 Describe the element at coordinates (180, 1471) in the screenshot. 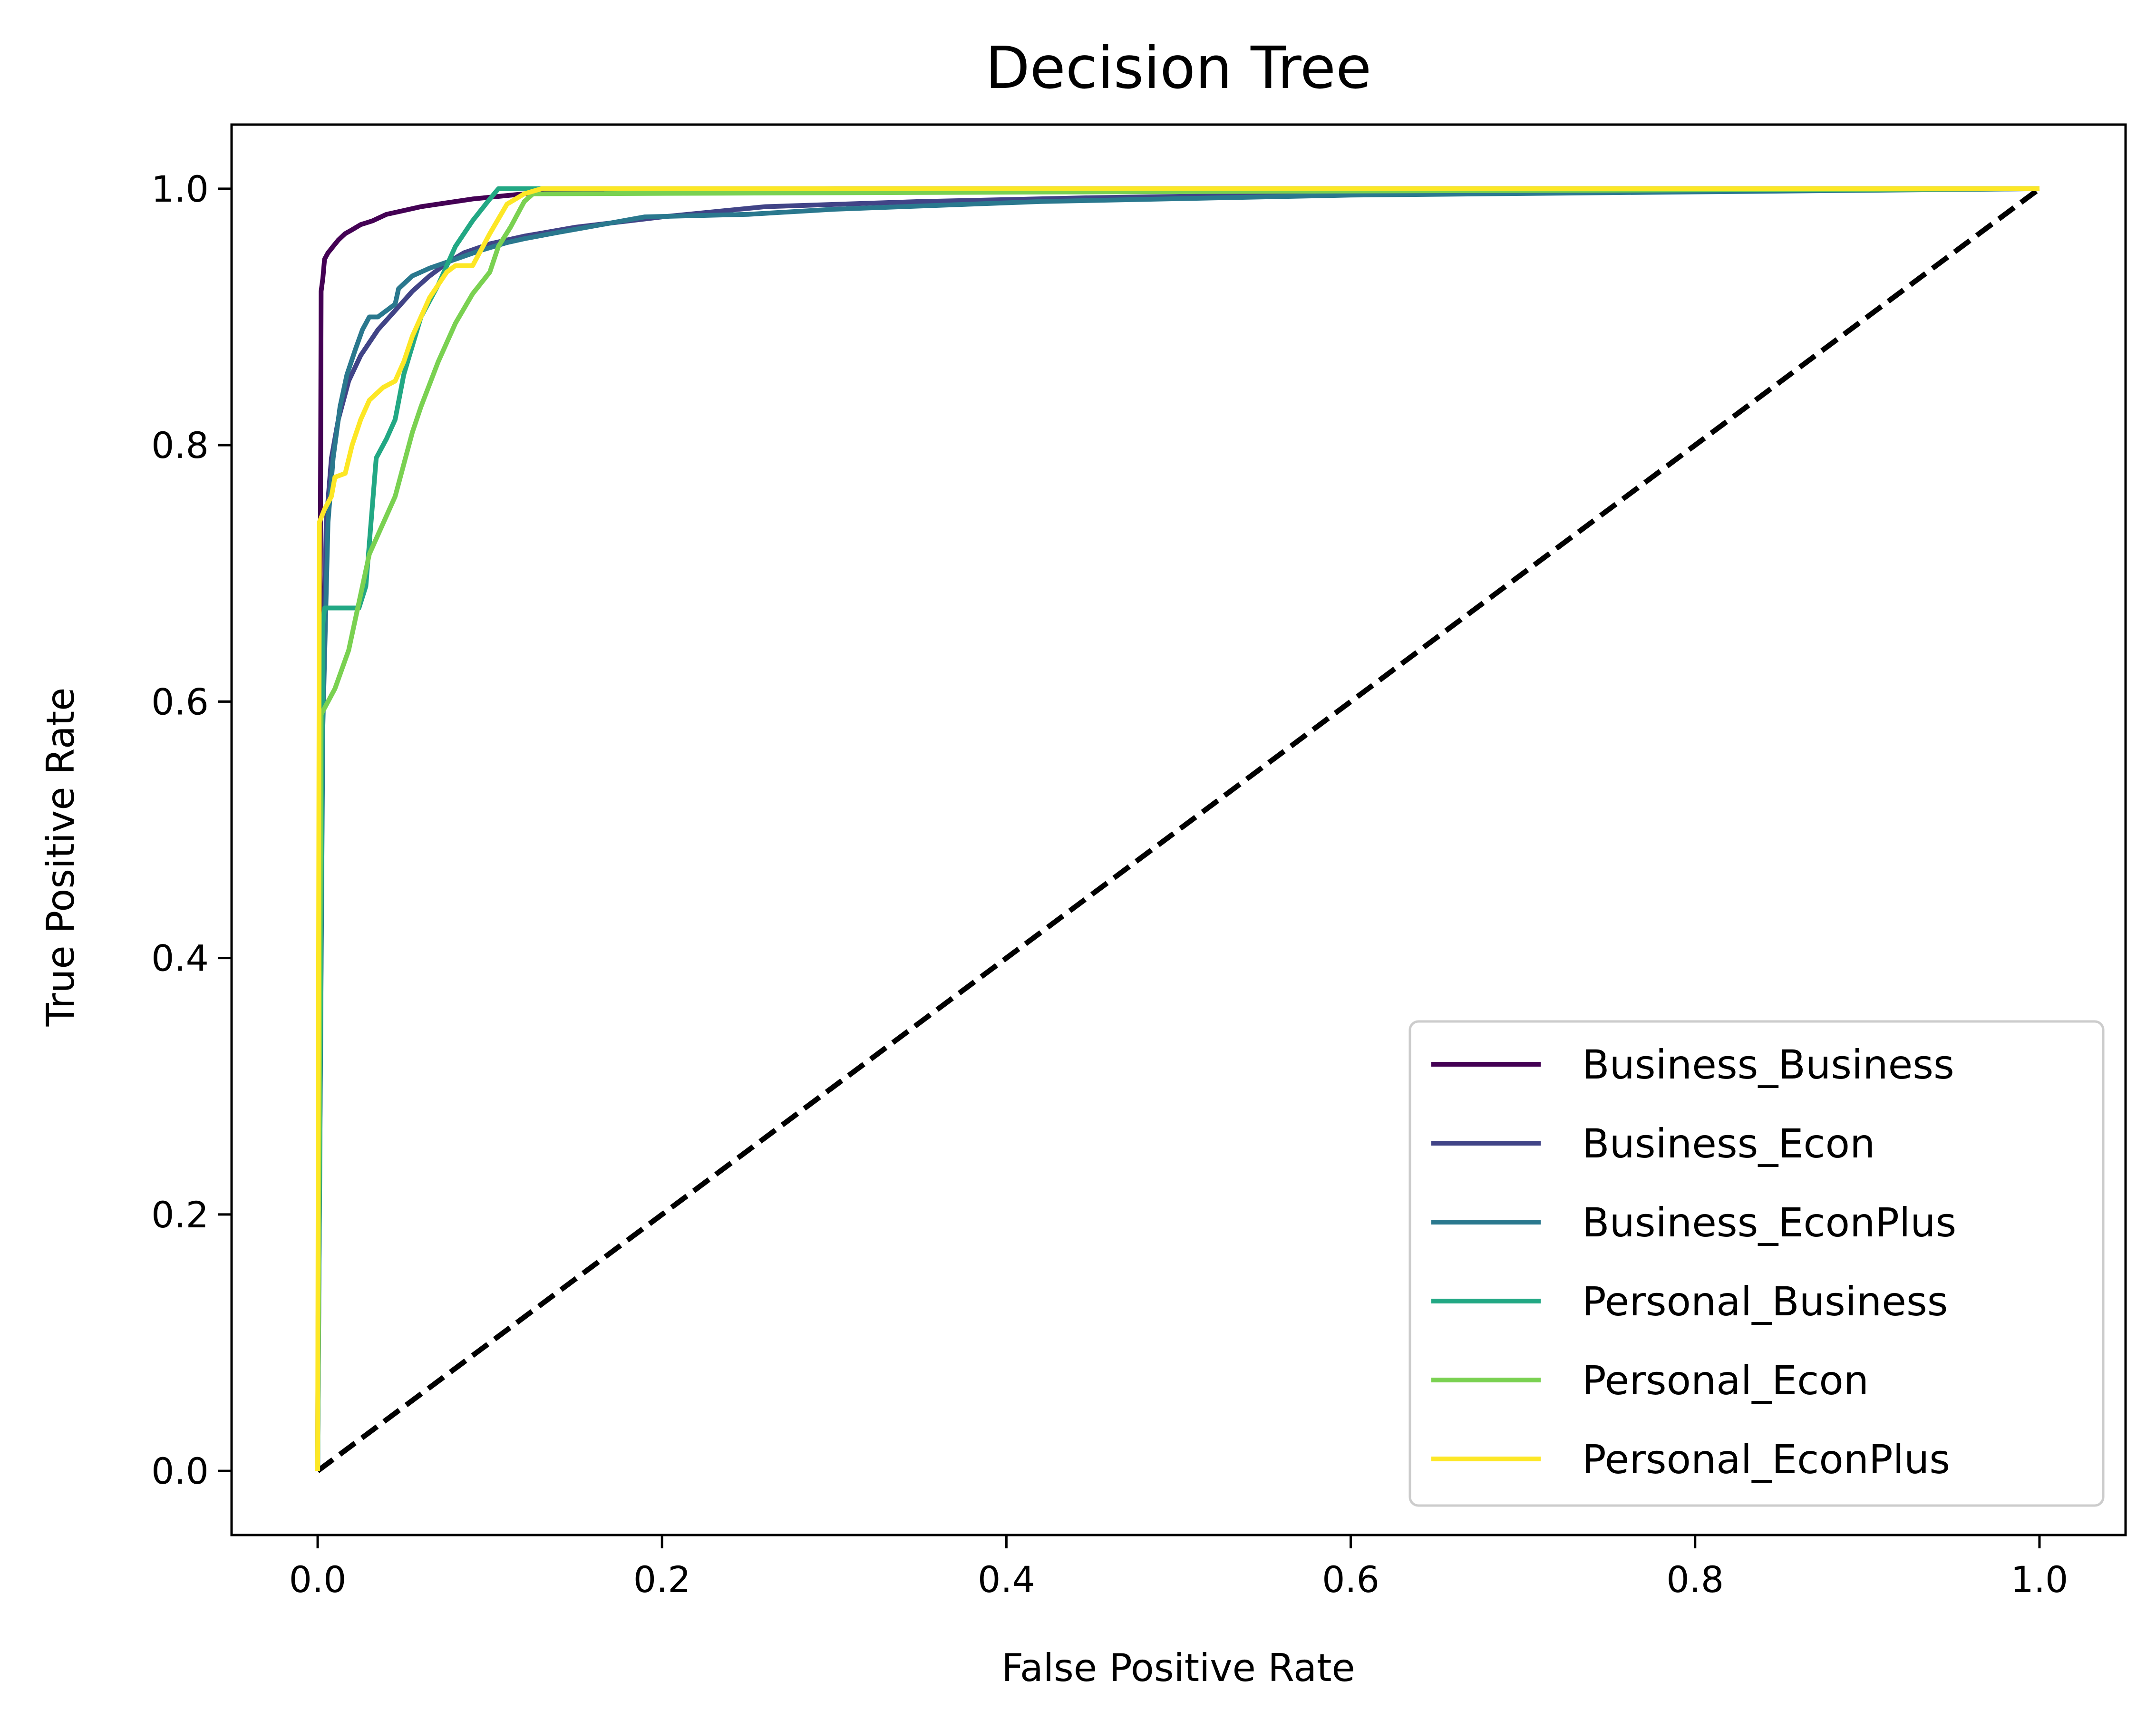

I see `y-tick-label: 0.0` at that location.